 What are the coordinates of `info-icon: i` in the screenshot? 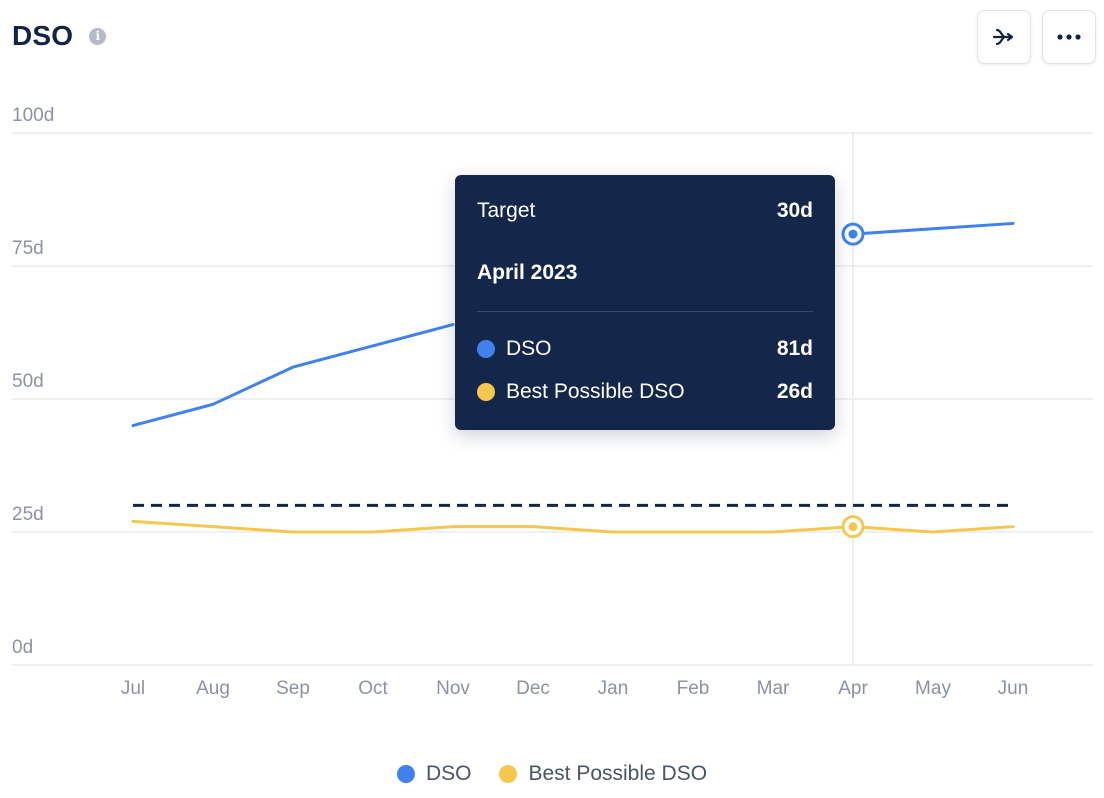 It's located at (98, 36).